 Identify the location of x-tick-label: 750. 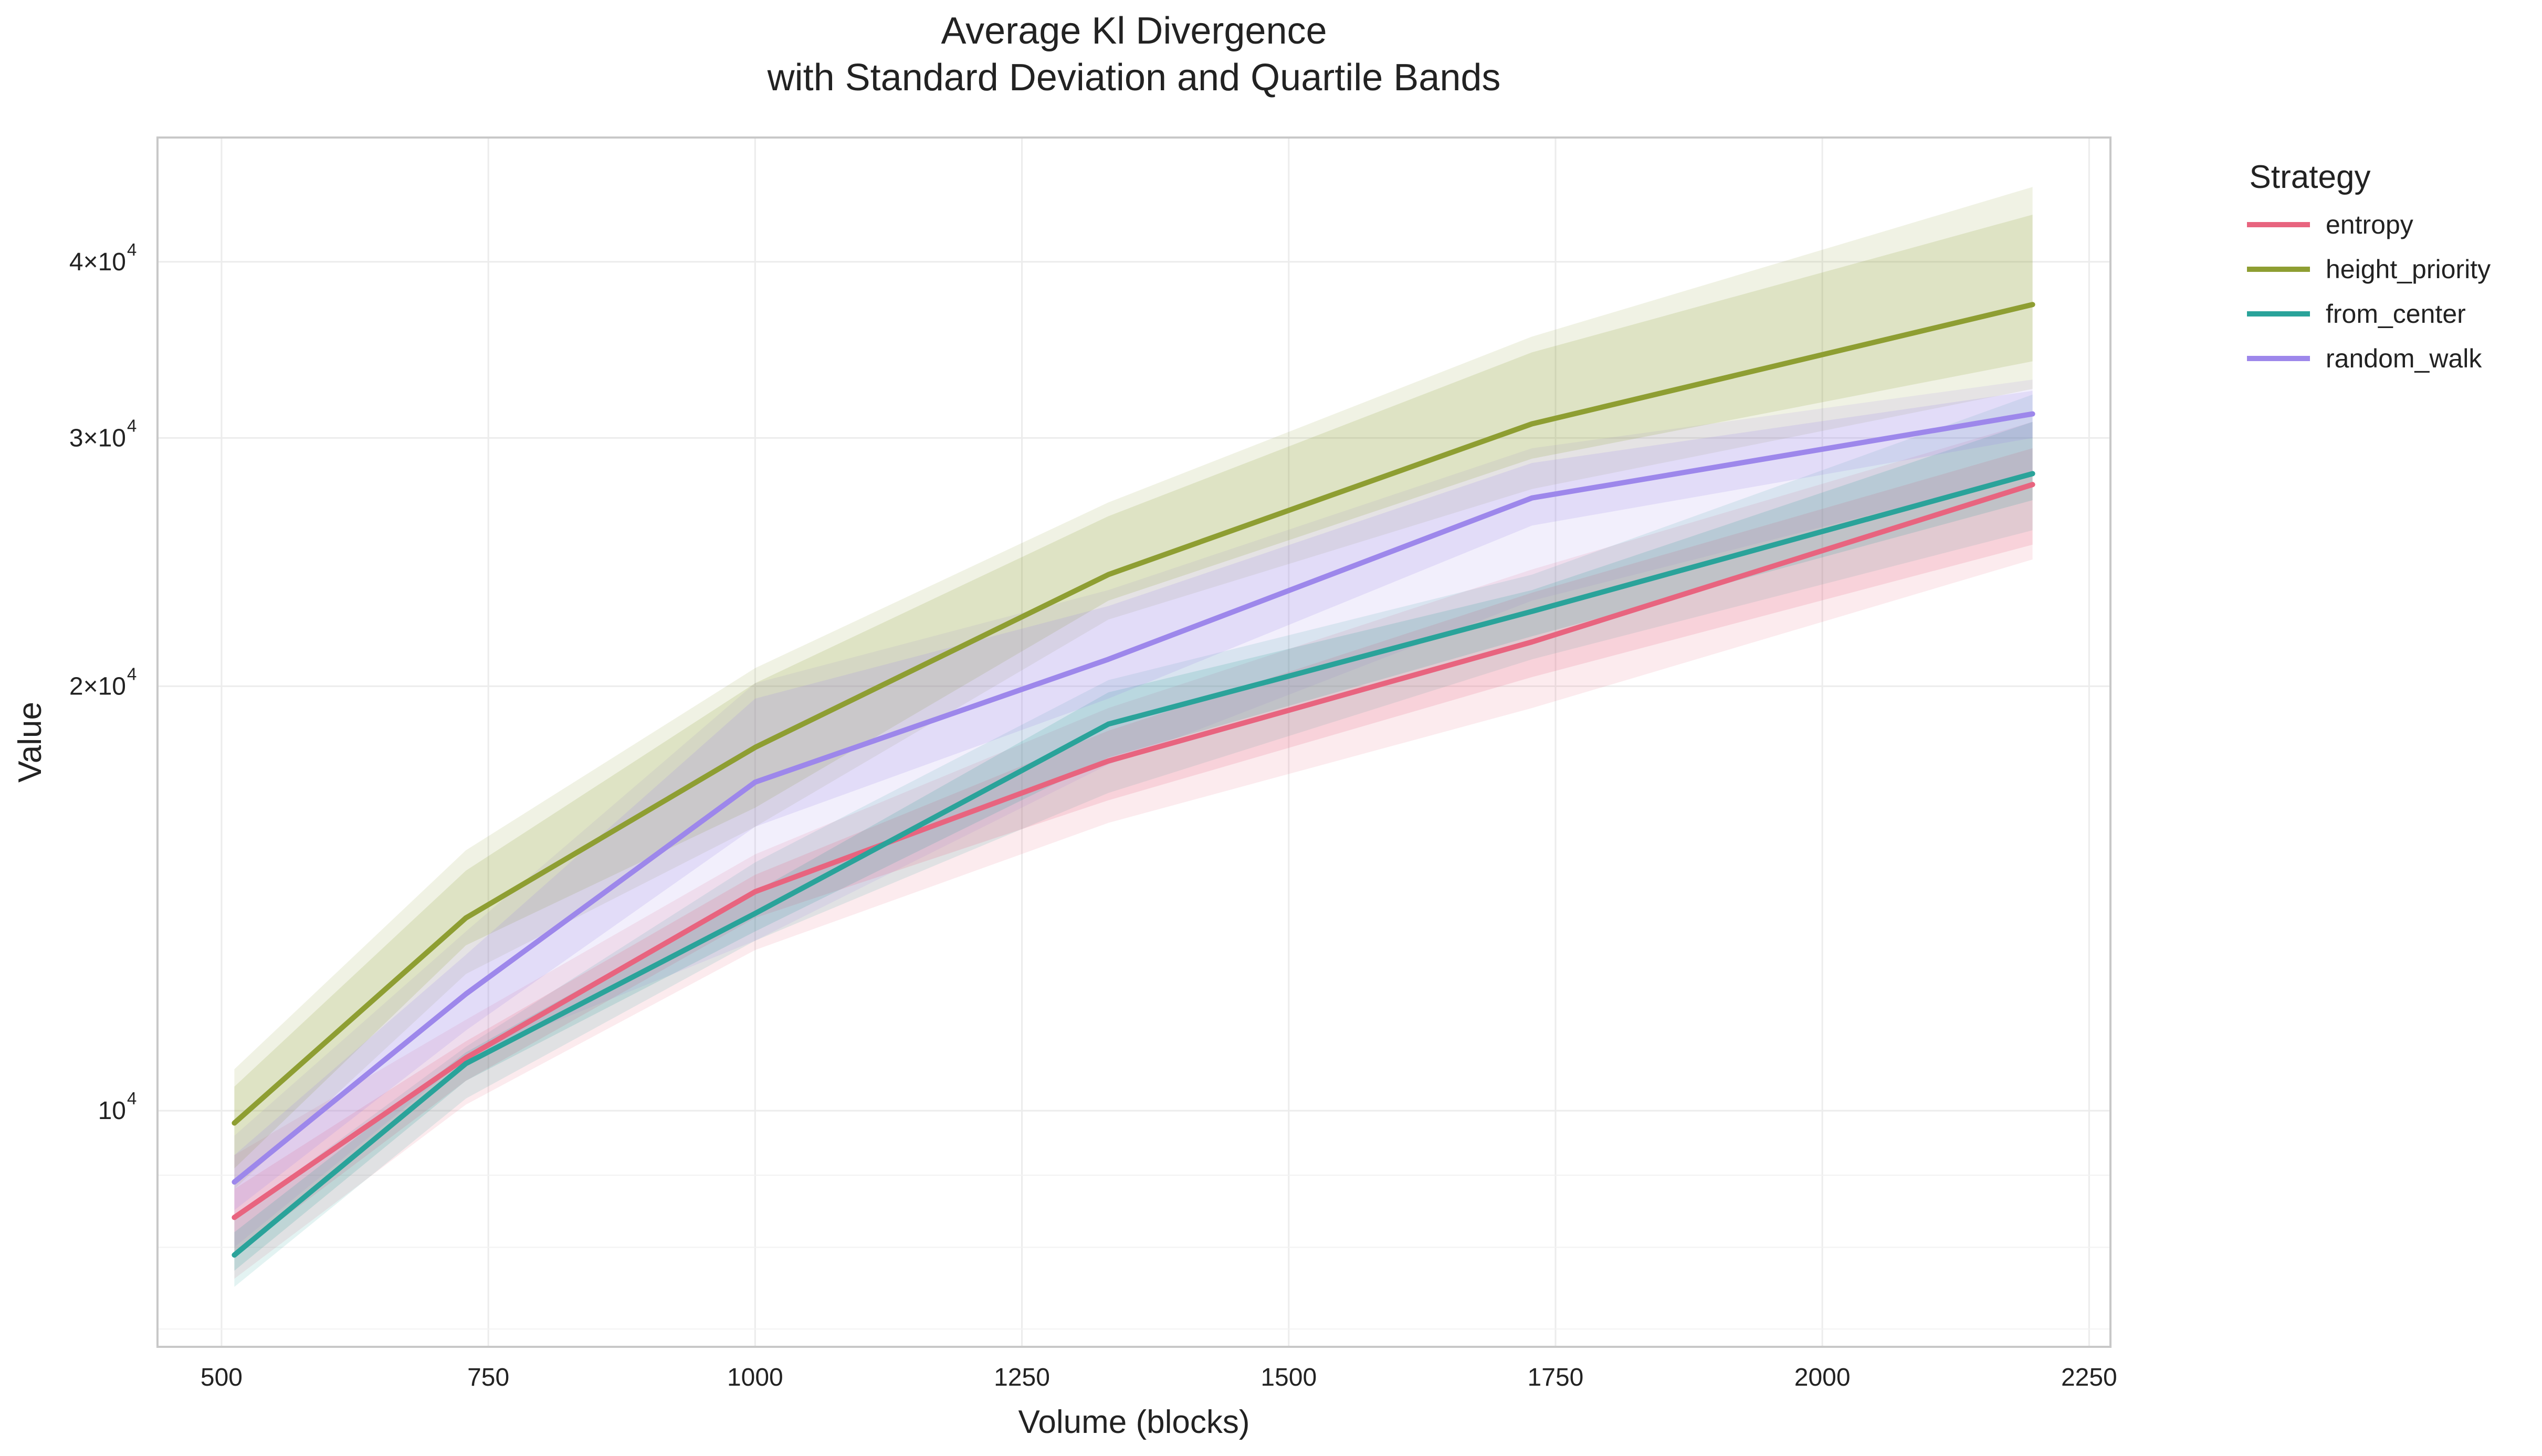
(488, 1377).